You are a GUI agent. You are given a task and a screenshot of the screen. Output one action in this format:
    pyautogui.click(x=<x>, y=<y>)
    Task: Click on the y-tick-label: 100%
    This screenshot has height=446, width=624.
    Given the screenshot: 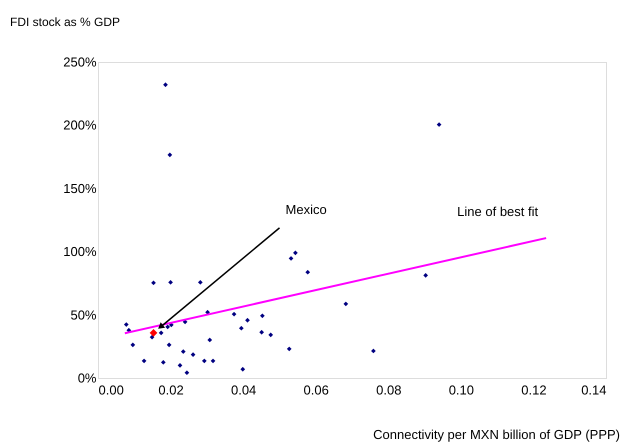 What is the action you would take?
    pyautogui.click(x=80, y=252)
    